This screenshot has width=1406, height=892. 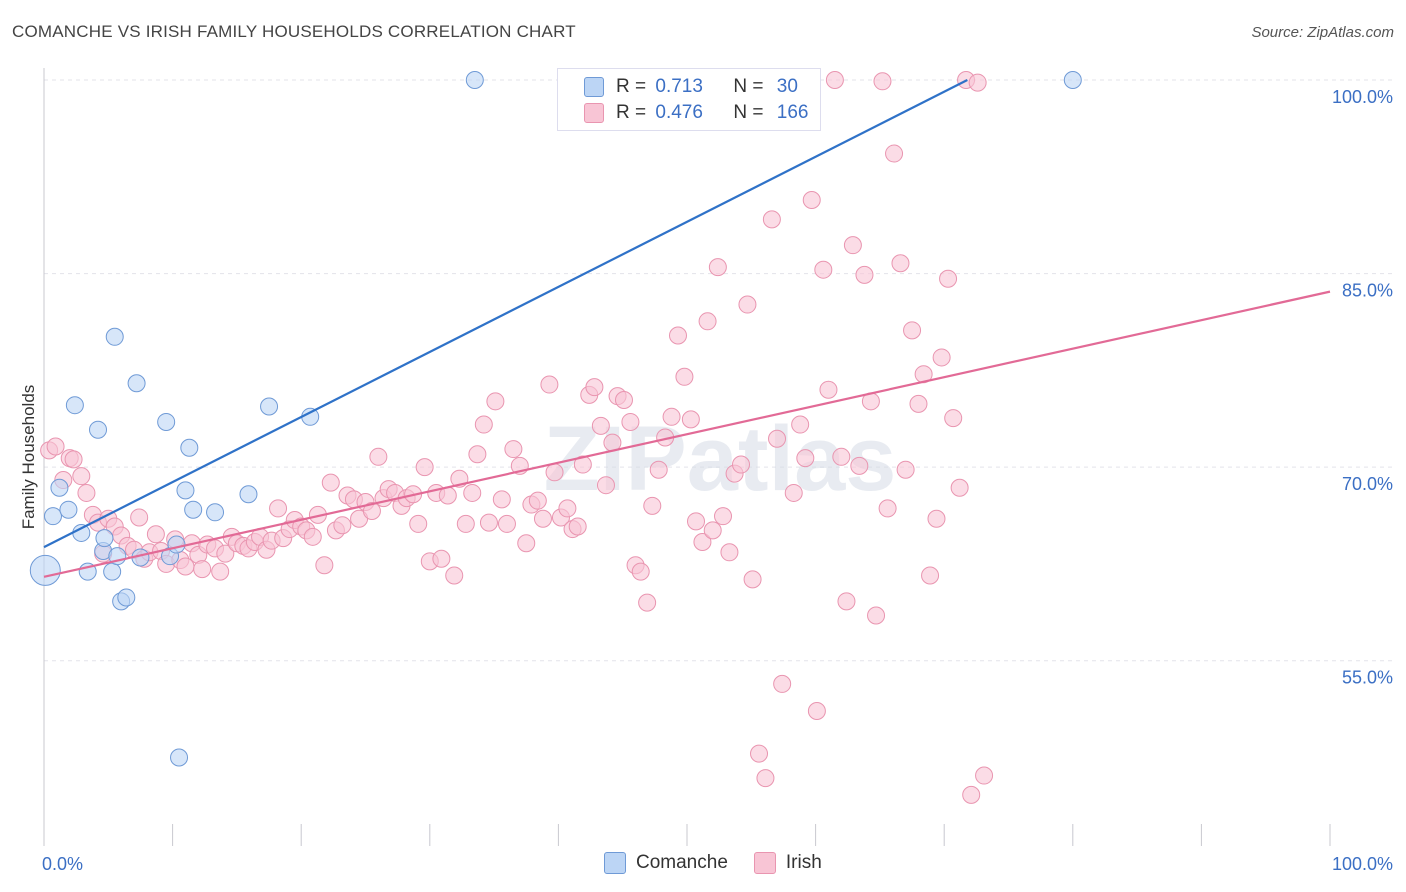 What do you see at coordinates (787, 86) in the screenshot?
I see `legend-n-value-comanche: 30` at bounding box center [787, 86].